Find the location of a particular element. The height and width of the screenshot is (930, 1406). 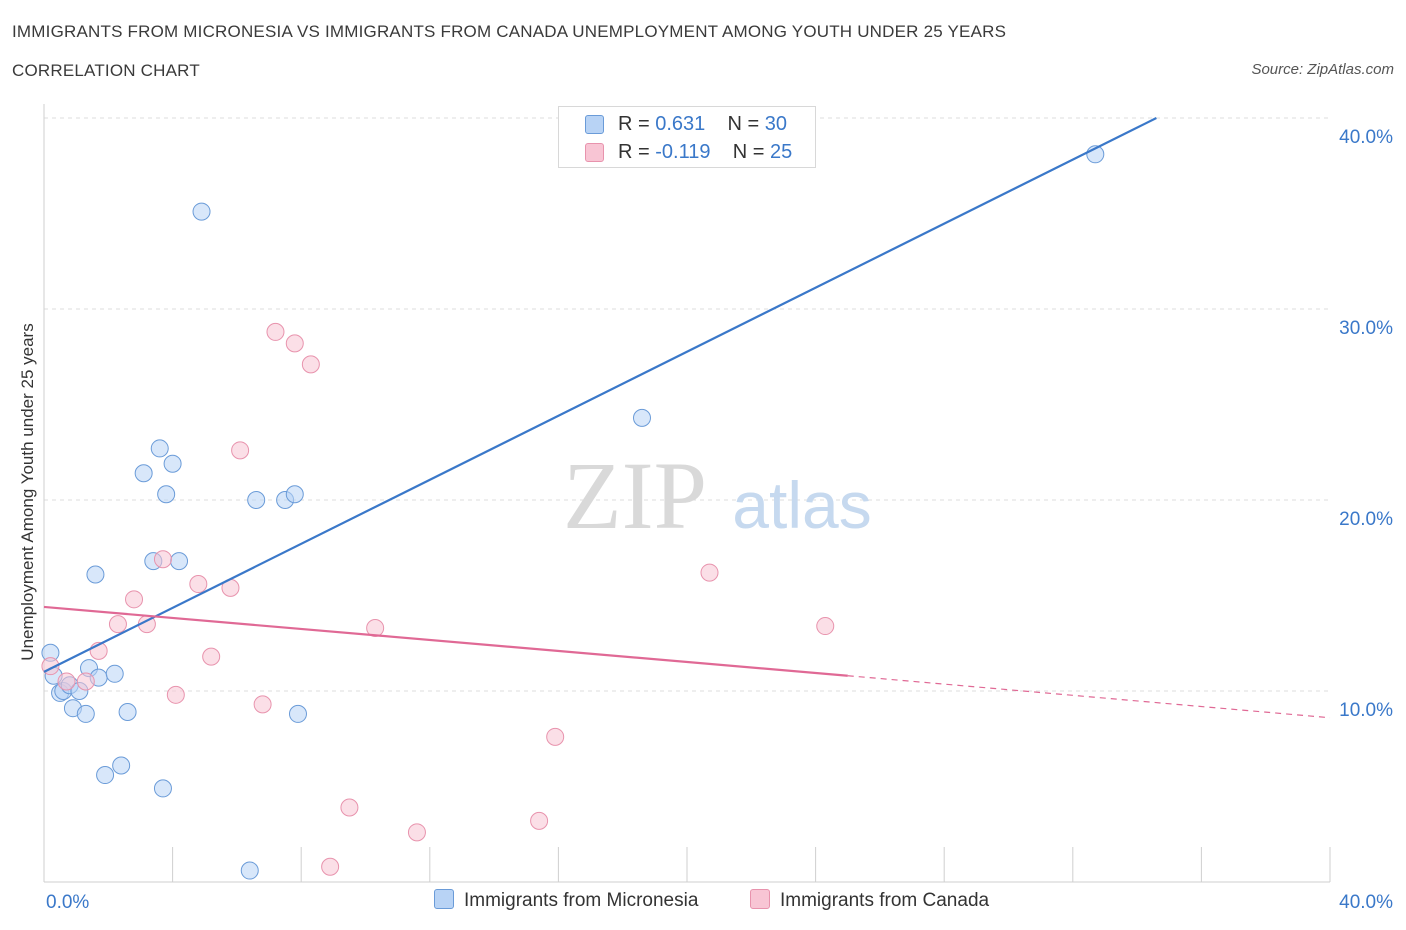

legend-n-value-canada: 25 is located at coordinates (781, 152).